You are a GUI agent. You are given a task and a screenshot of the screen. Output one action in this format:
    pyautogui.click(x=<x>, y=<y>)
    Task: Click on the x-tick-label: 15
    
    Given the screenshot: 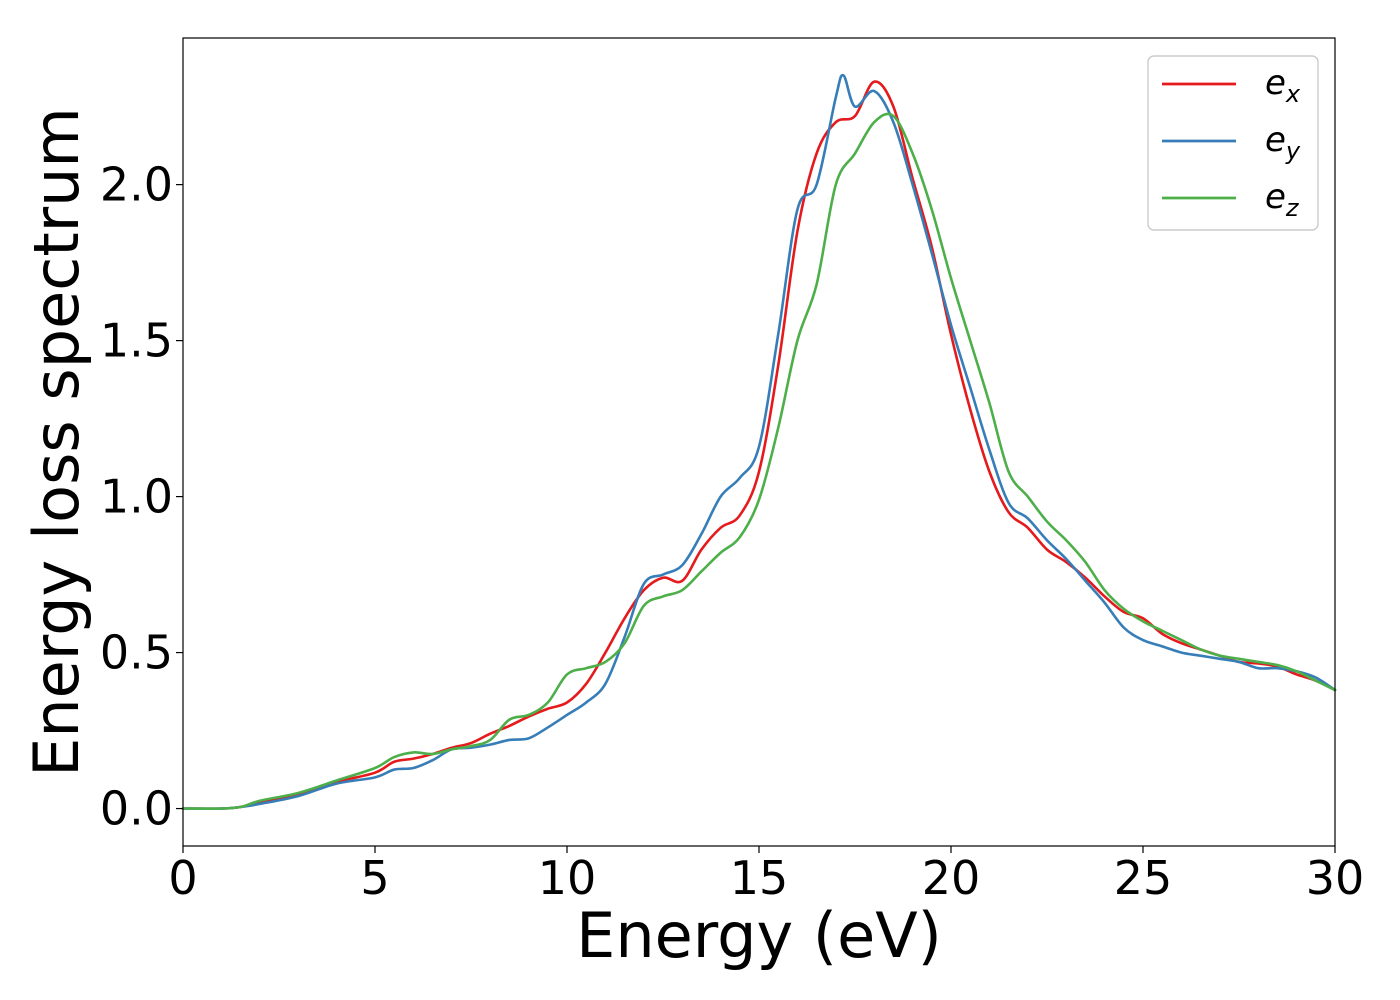 What is the action you would take?
    pyautogui.click(x=759, y=878)
    